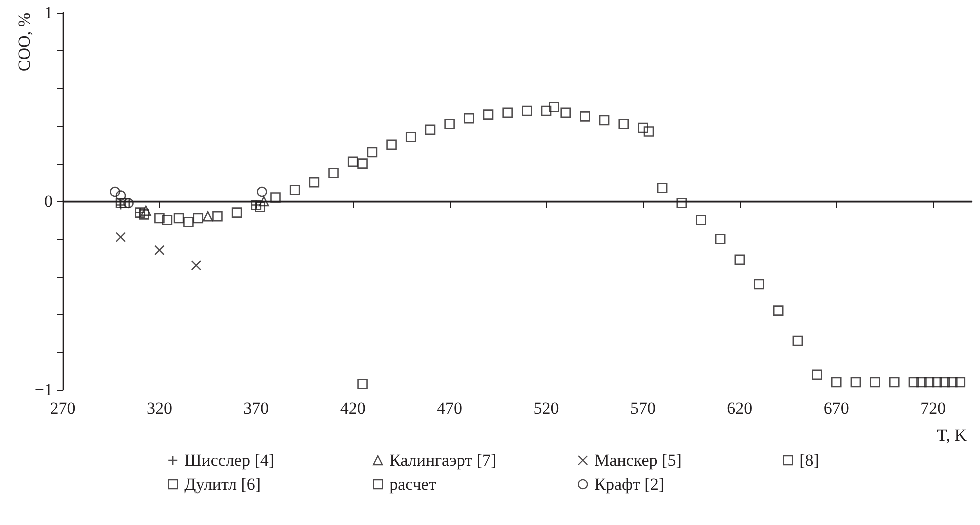  Describe the element at coordinates (159, 408) in the screenshot. I see `x-tick-label: 320` at that location.